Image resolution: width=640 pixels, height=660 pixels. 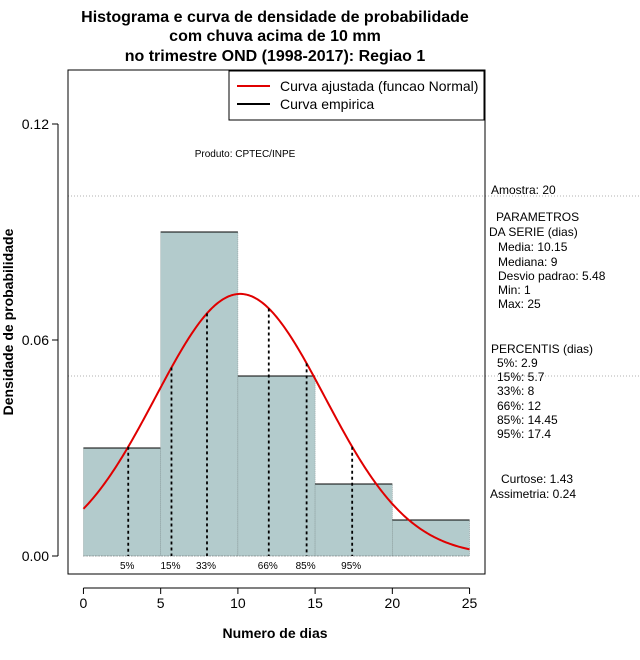 What do you see at coordinates (514, 290) in the screenshot?
I see `param-min: Min: 1` at bounding box center [514, 290].